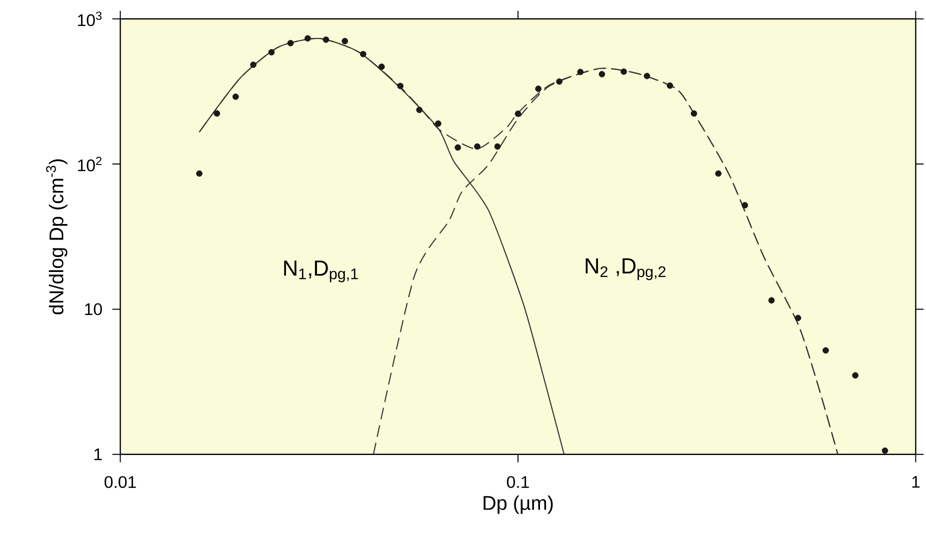  What do you see at coordinates (518, 505) in the screenshot?
I see `x-axis-title: Dp (µm)` at bounding box center [518, 505].